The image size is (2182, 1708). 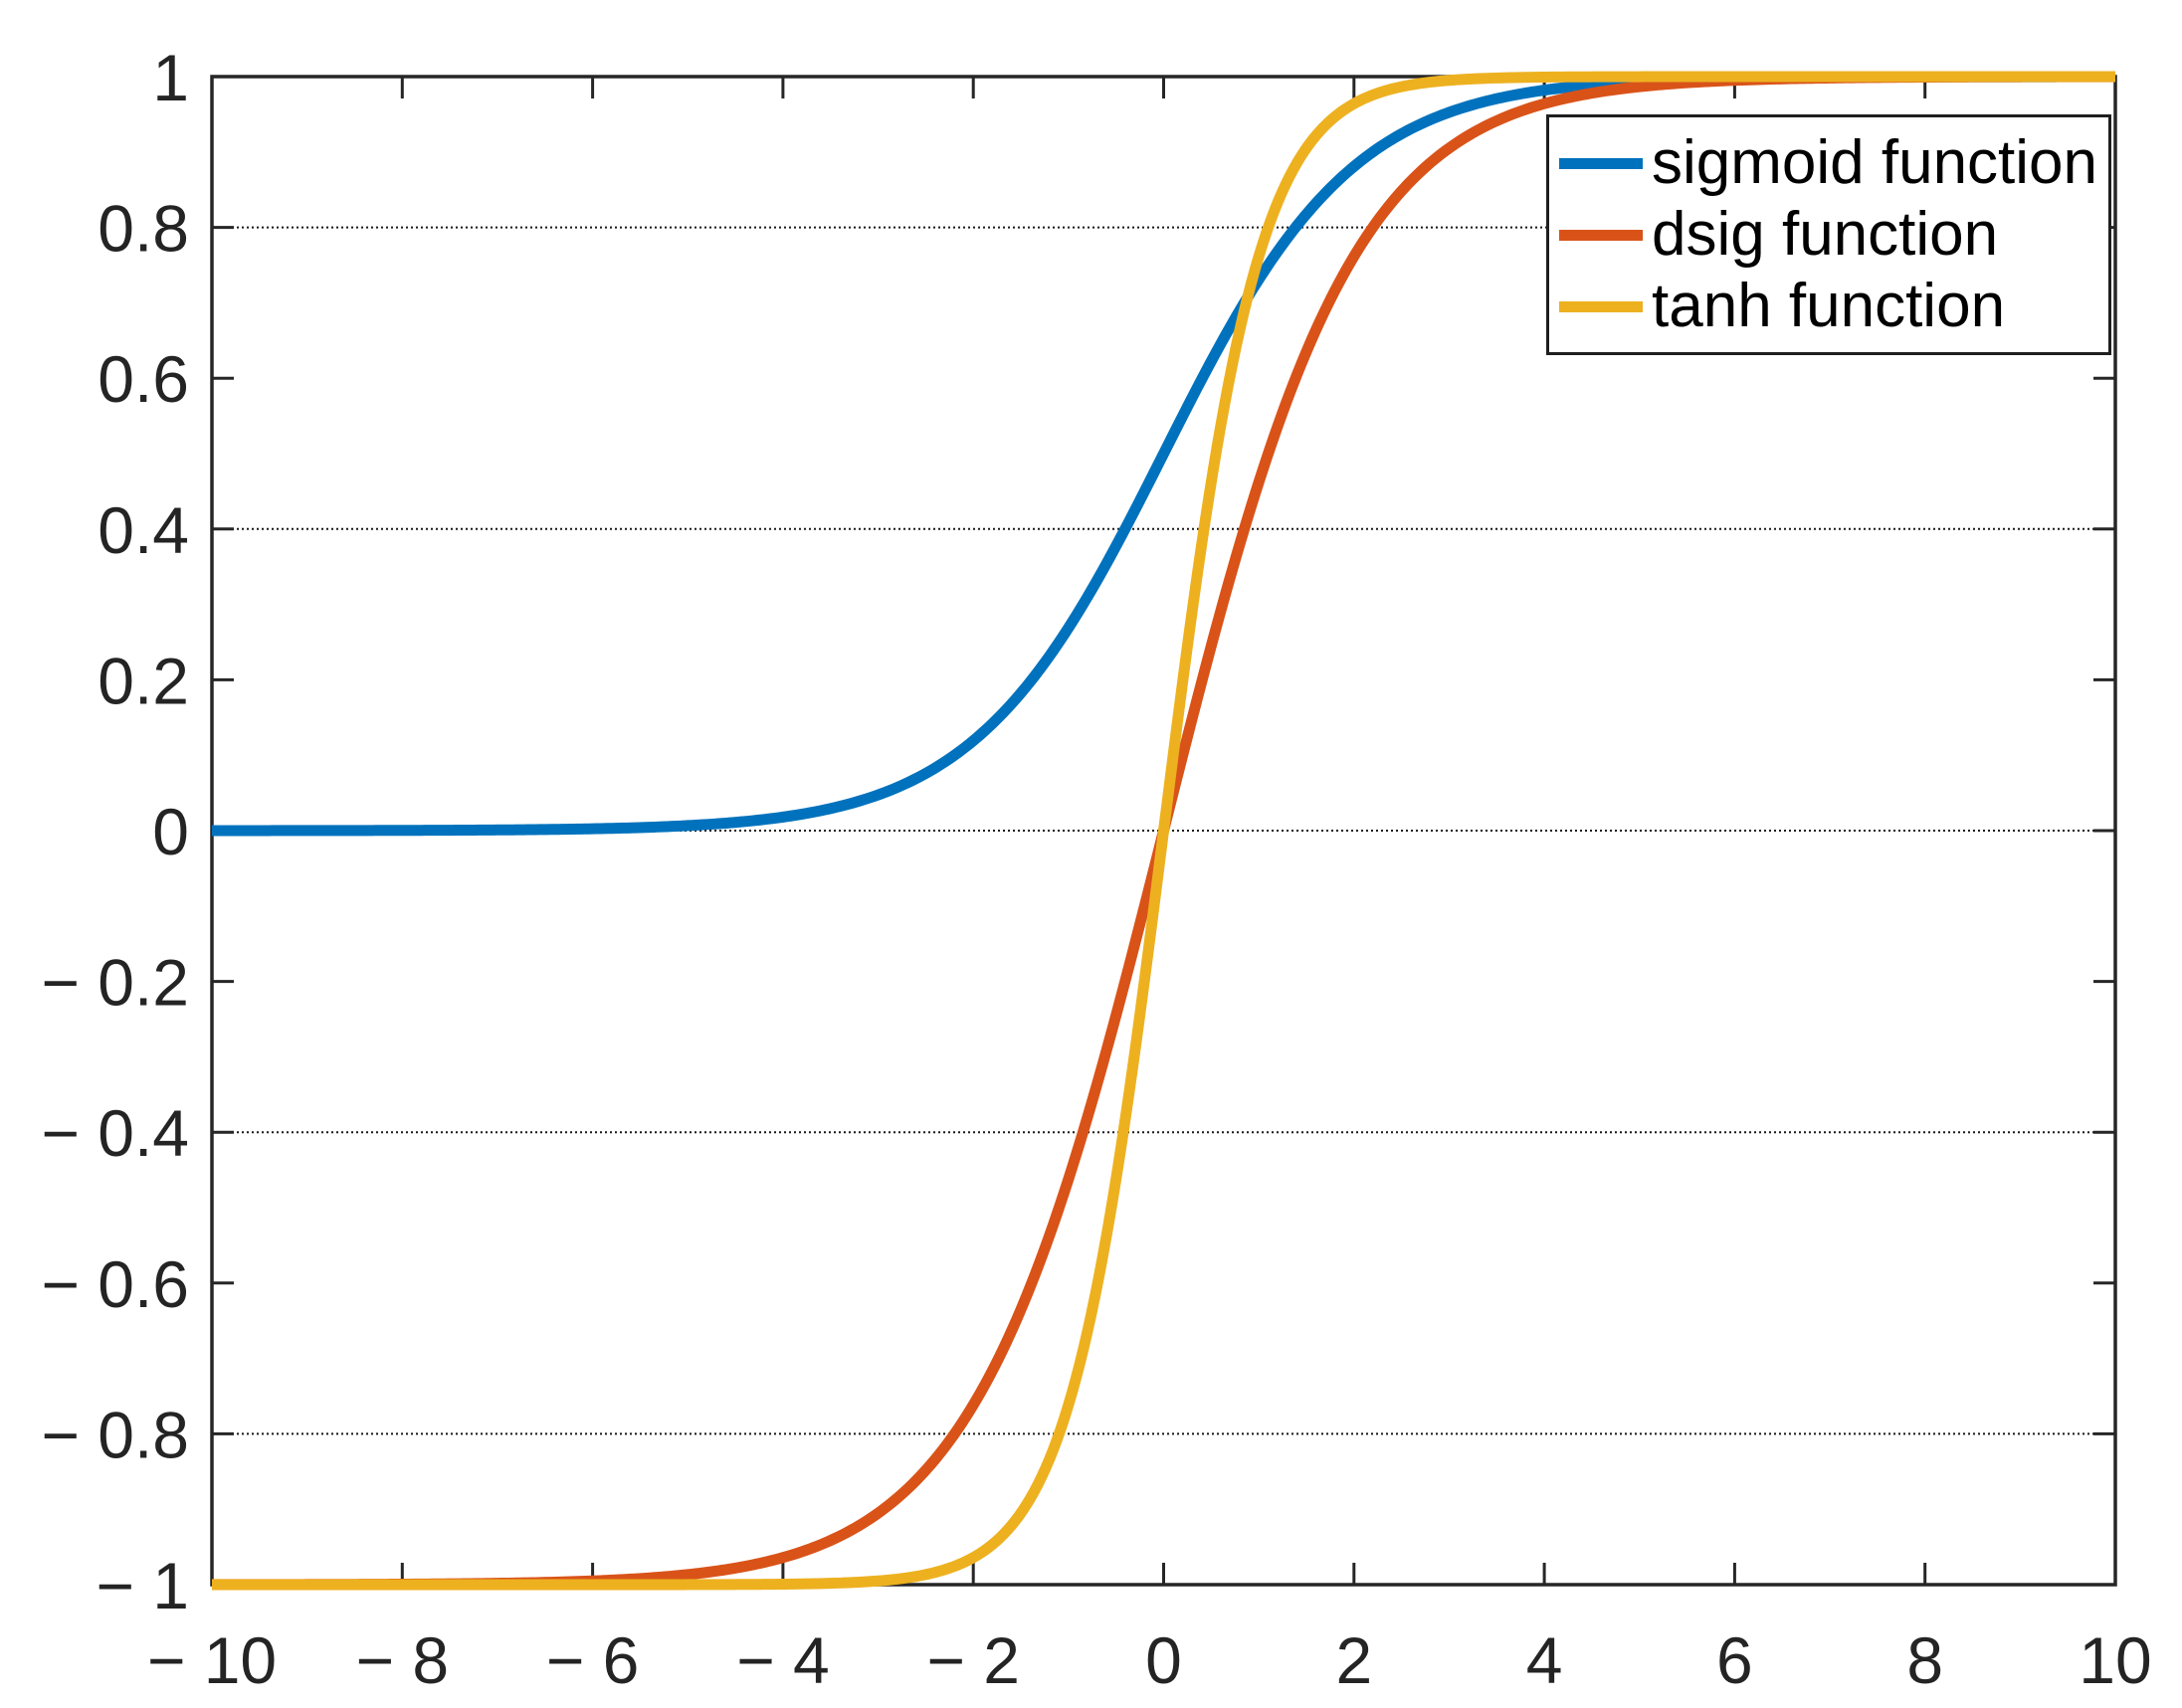 What do you see at coordinates (403, 1660) in the screenshot?
I see `x-tick-label: − 8` at bounding box center [403, 1660].